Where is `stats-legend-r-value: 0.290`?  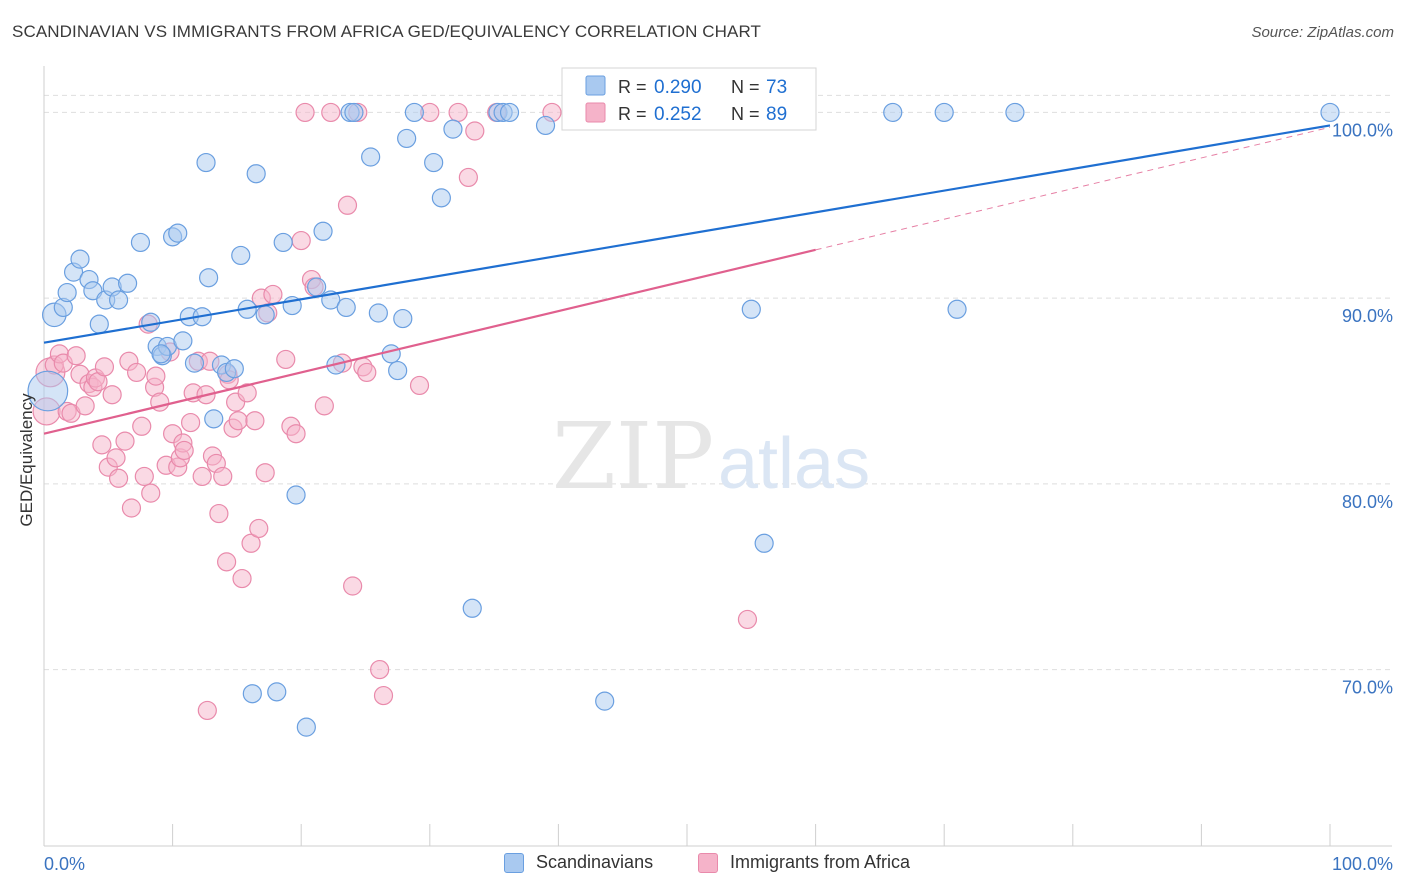
stats-legend-r-value: 0.290 is located at coordinates (678, 87).